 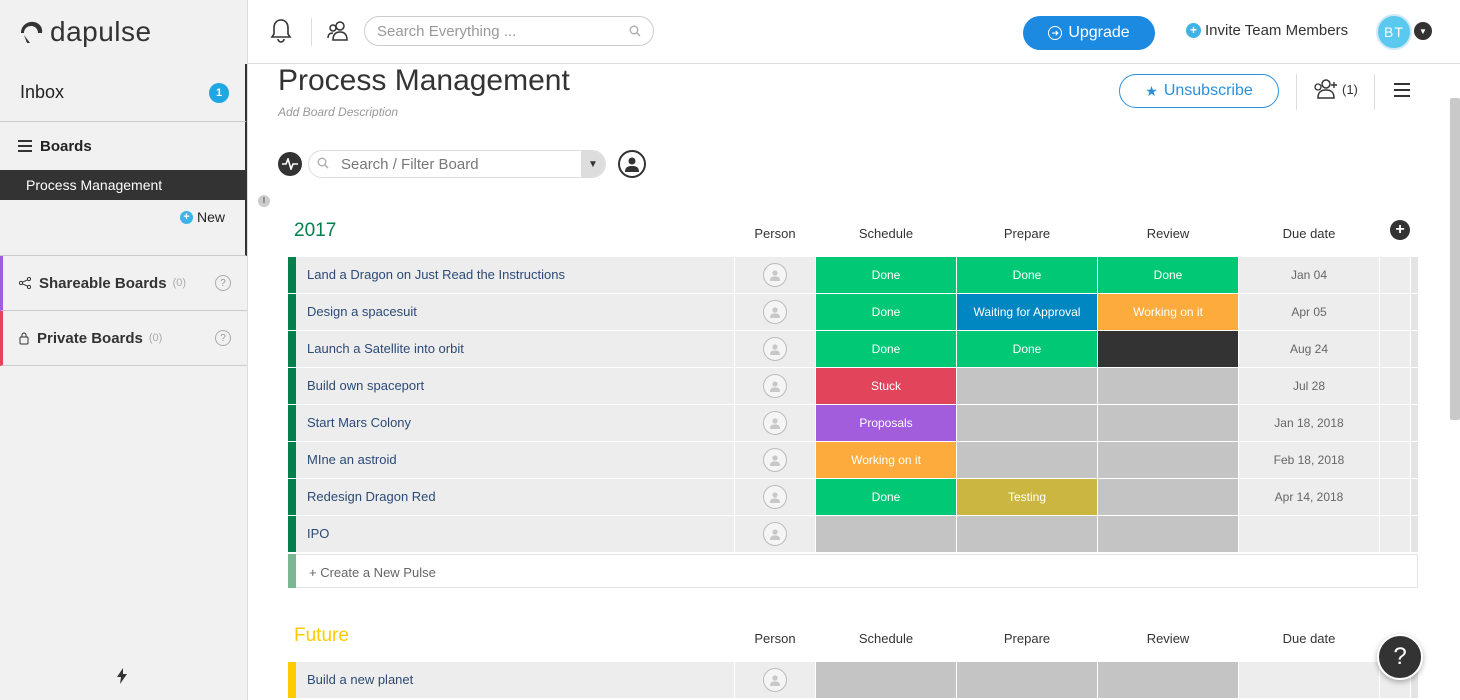 I want to click on pulse-name: MIne an astroid, so click(x=515, y=460).